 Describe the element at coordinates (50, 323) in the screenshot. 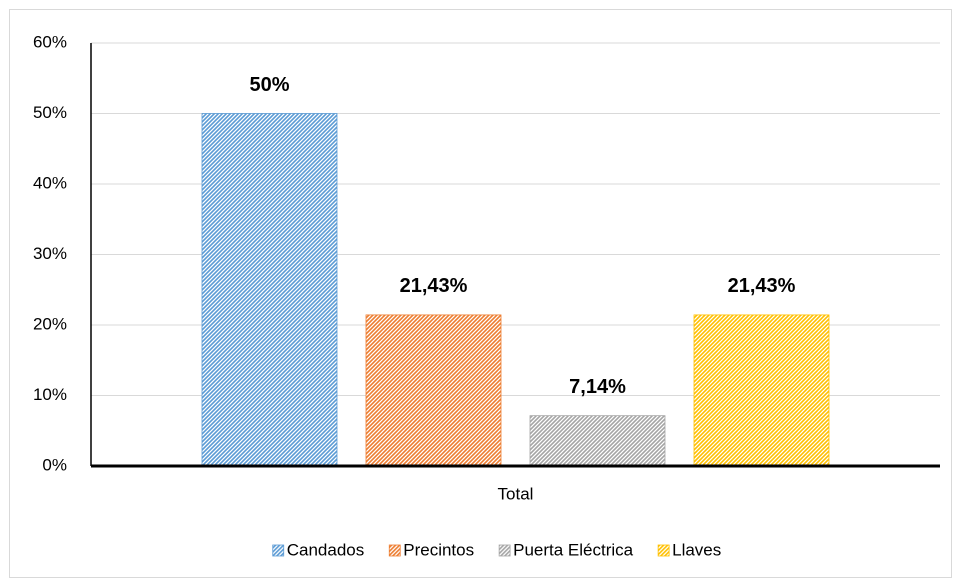

I see `y-tick-label: 20%` at that location.